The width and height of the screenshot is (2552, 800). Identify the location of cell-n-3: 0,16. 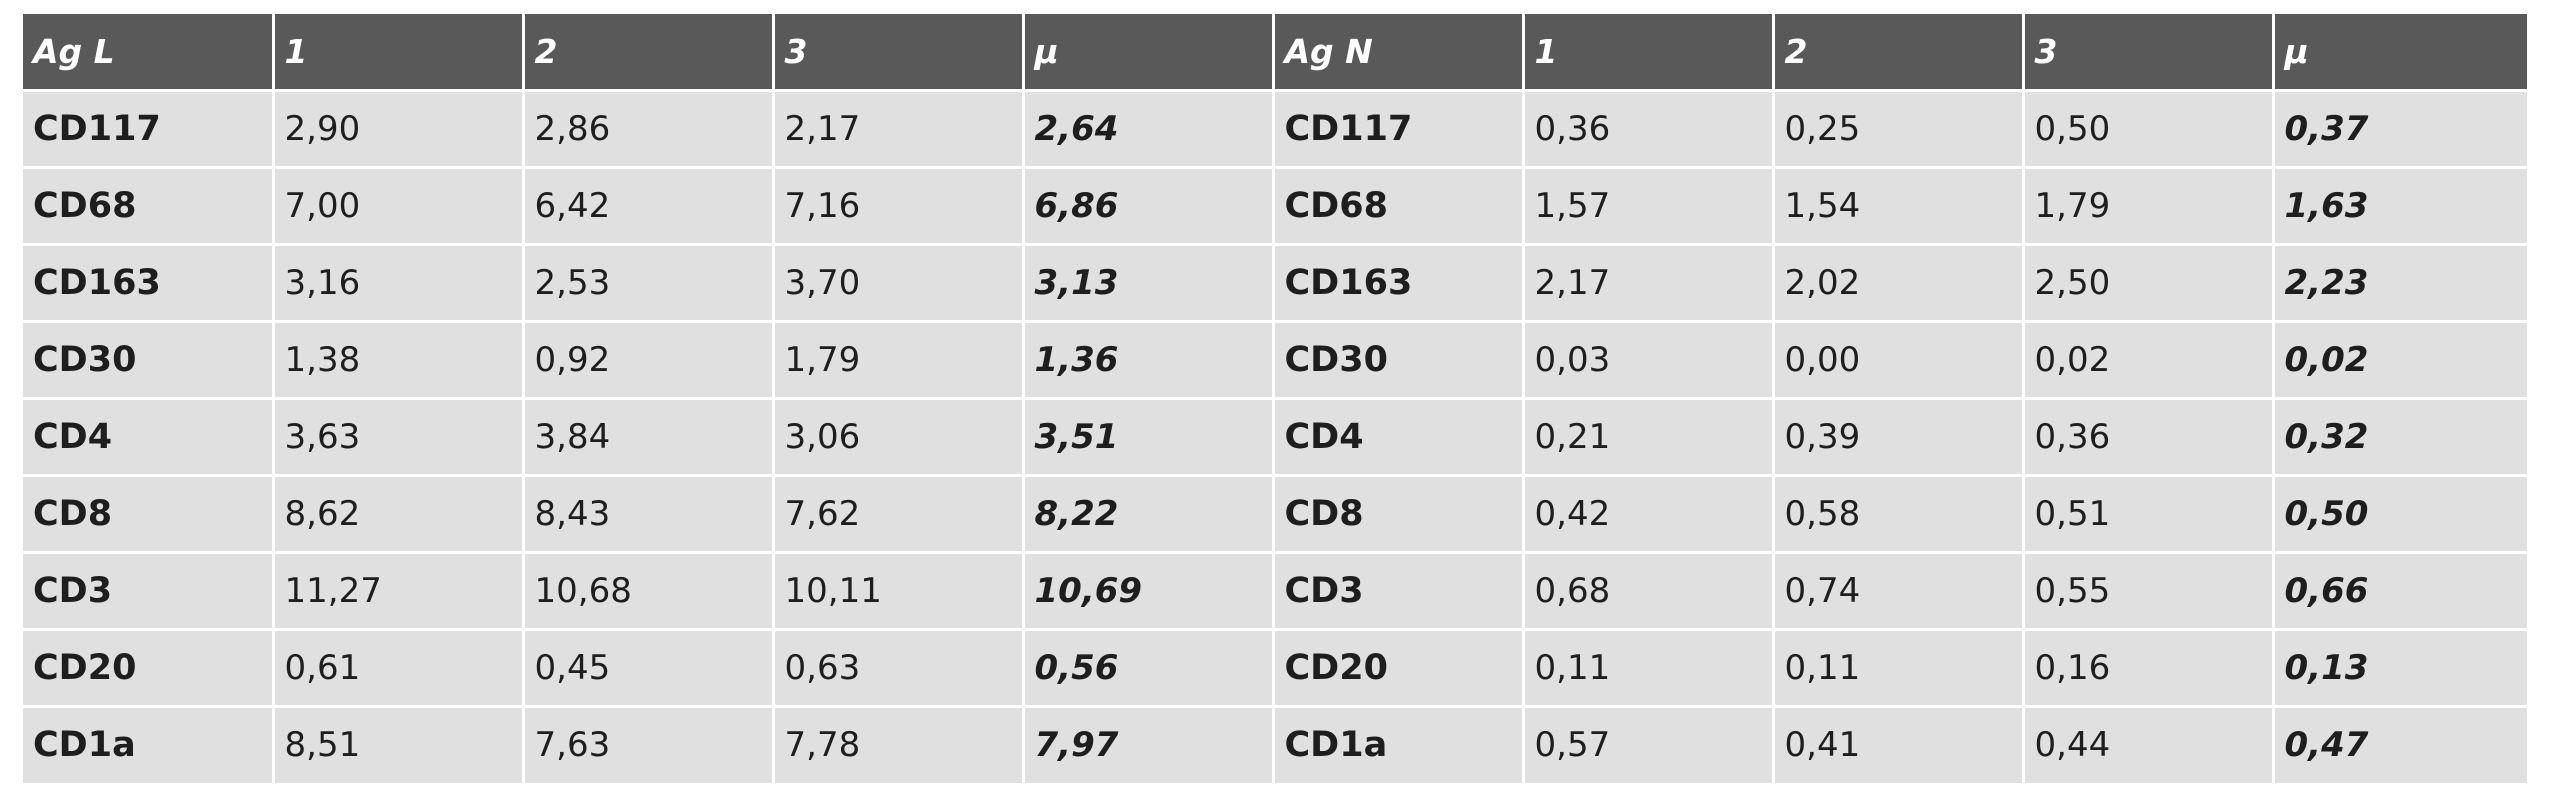
(2149, 666).